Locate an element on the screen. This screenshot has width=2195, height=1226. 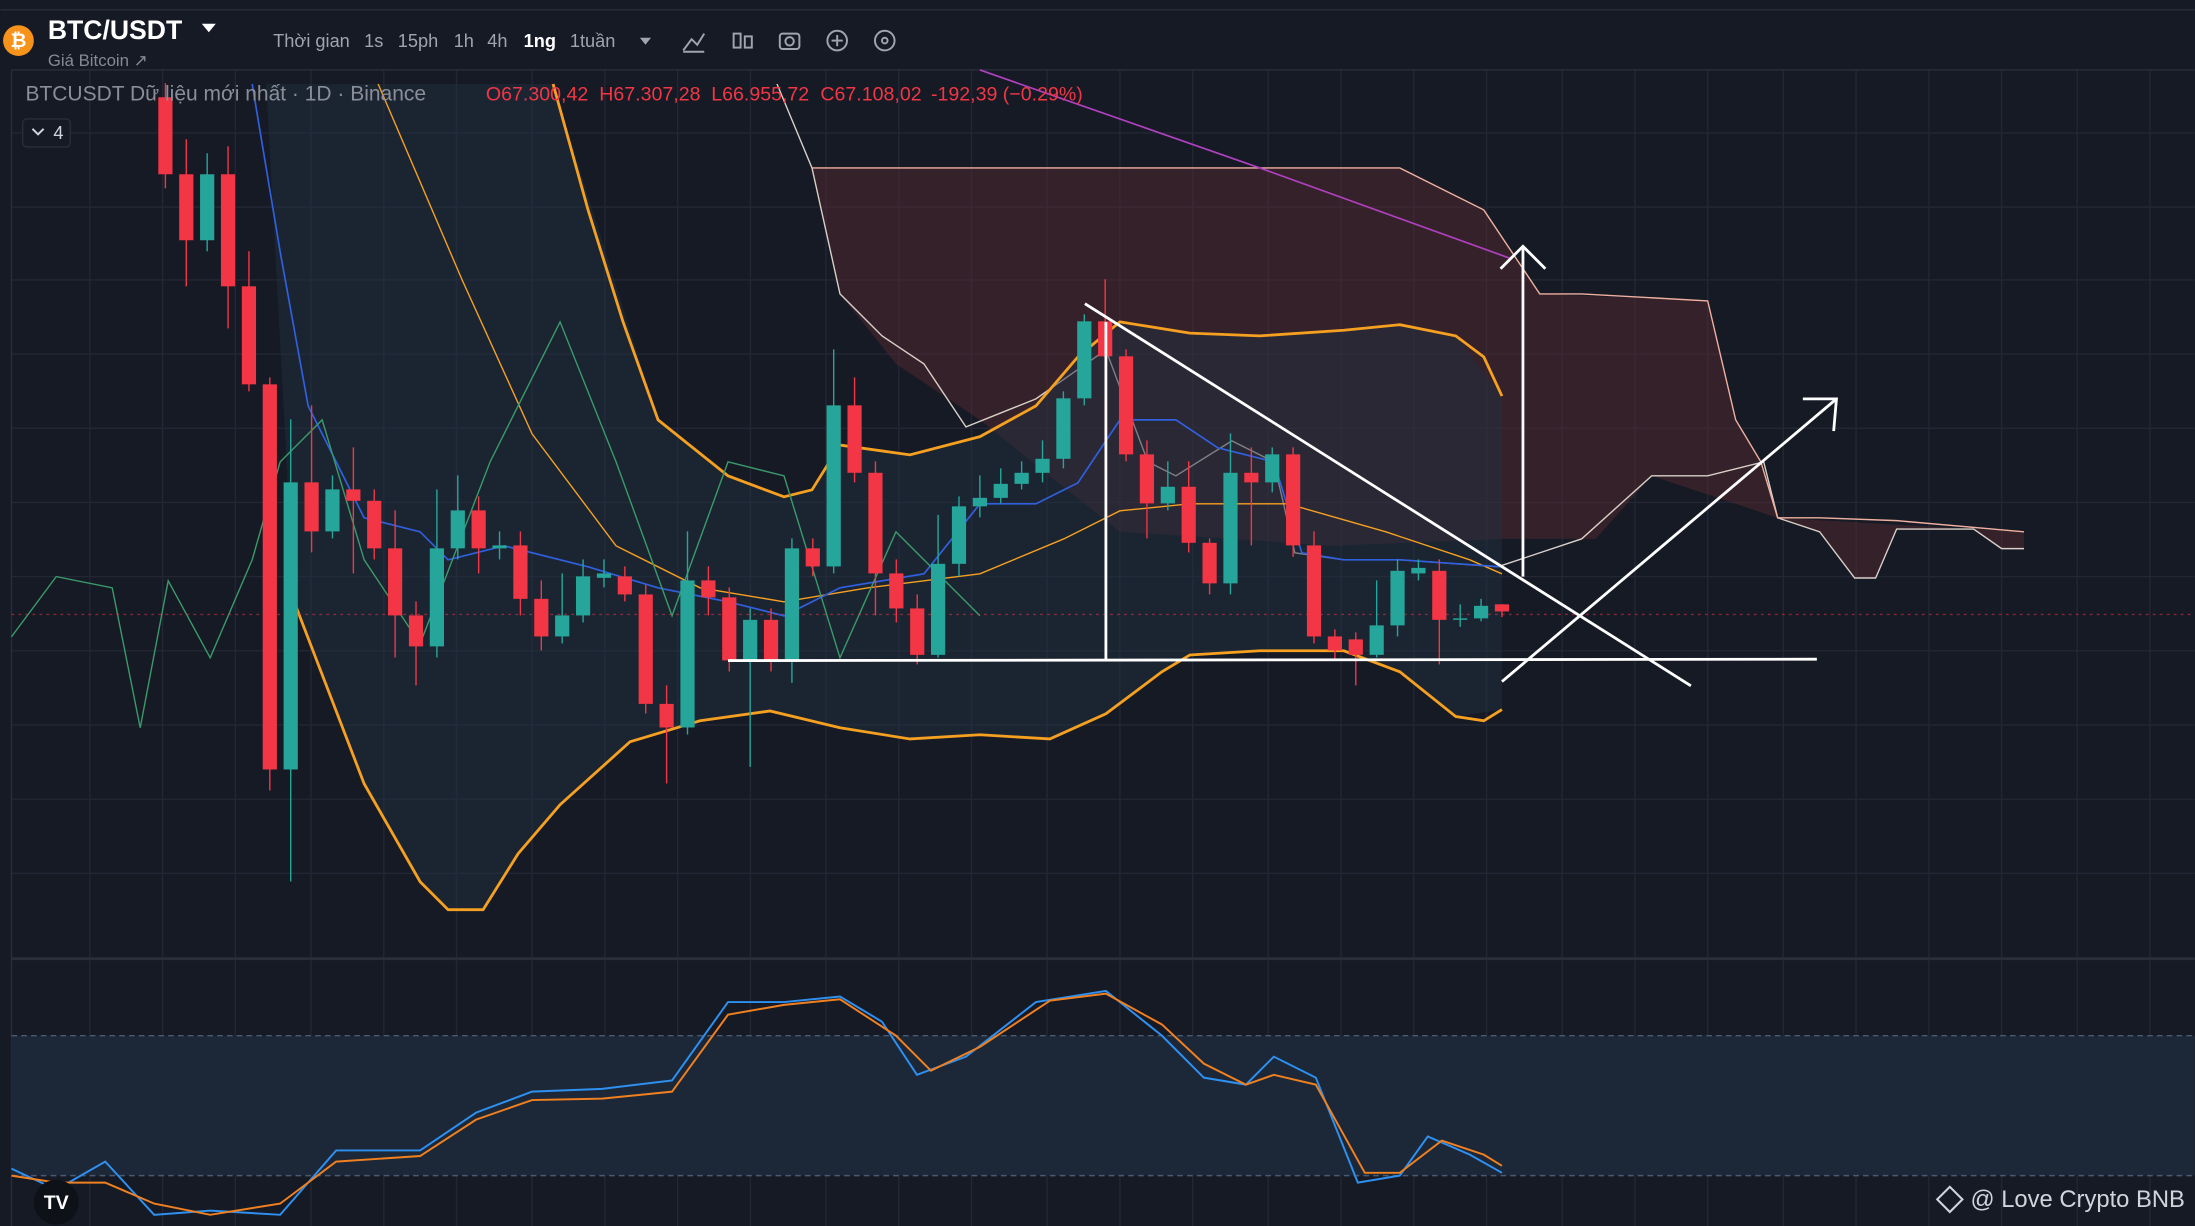
stoch-band is located at coordinates (1103, 1105).